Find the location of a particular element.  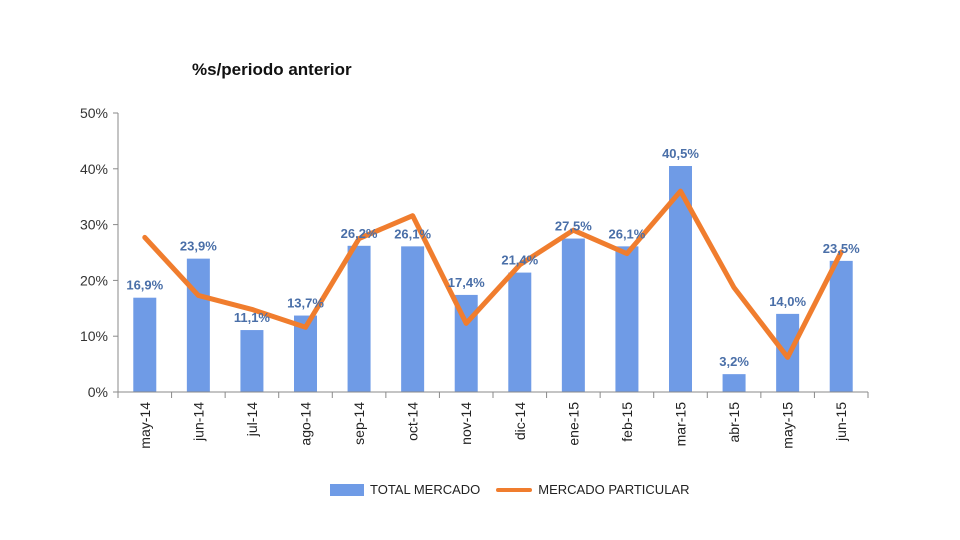

data-label: 11,1% is located at coordinates (252, 317).